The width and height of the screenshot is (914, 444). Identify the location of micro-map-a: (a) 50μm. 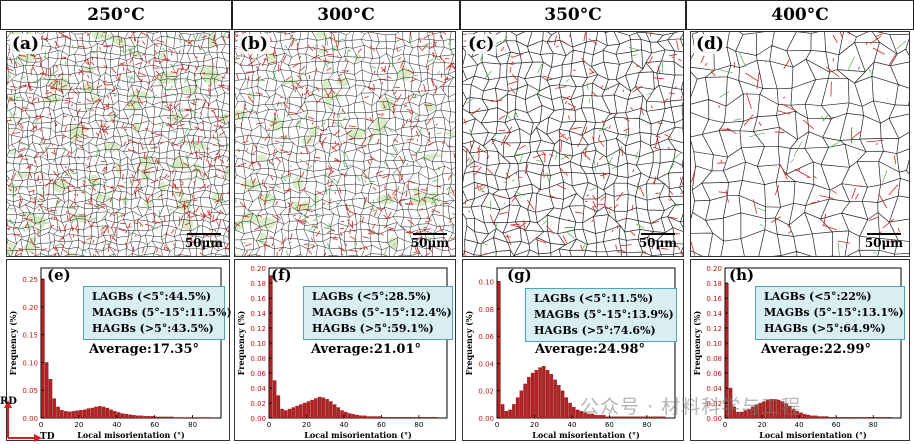
(118, 144).